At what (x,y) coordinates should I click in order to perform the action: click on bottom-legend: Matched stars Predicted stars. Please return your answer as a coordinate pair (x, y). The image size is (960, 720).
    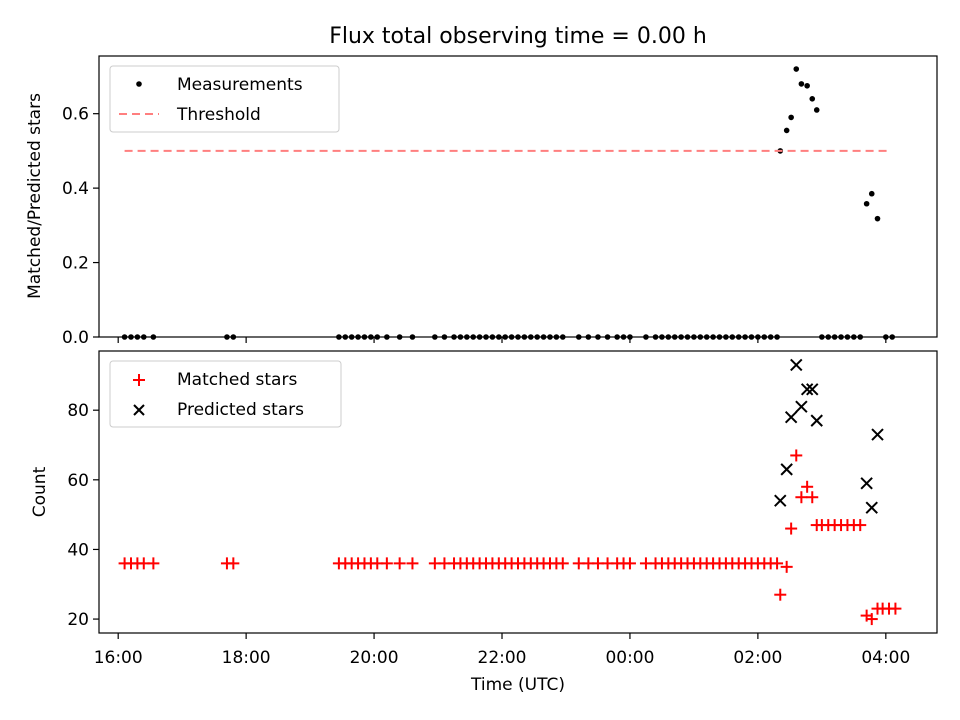
    Looking at the image, I should click on (225, 394).